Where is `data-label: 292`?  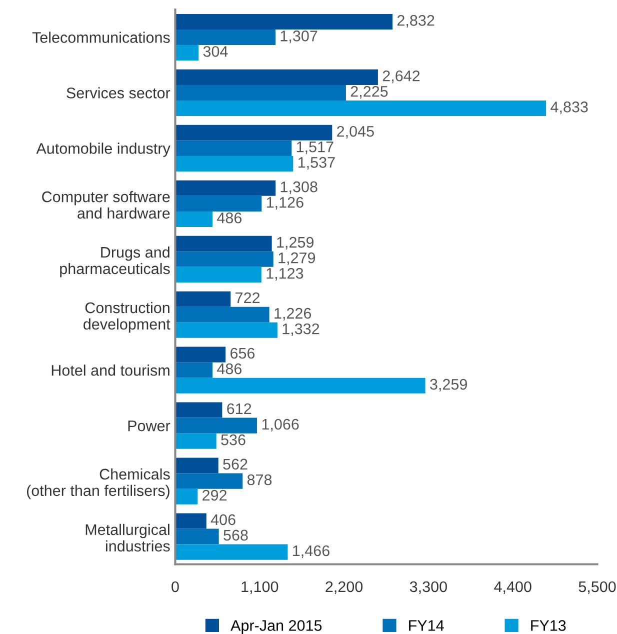
data-label: 292 is located at coordinates (214, 495).